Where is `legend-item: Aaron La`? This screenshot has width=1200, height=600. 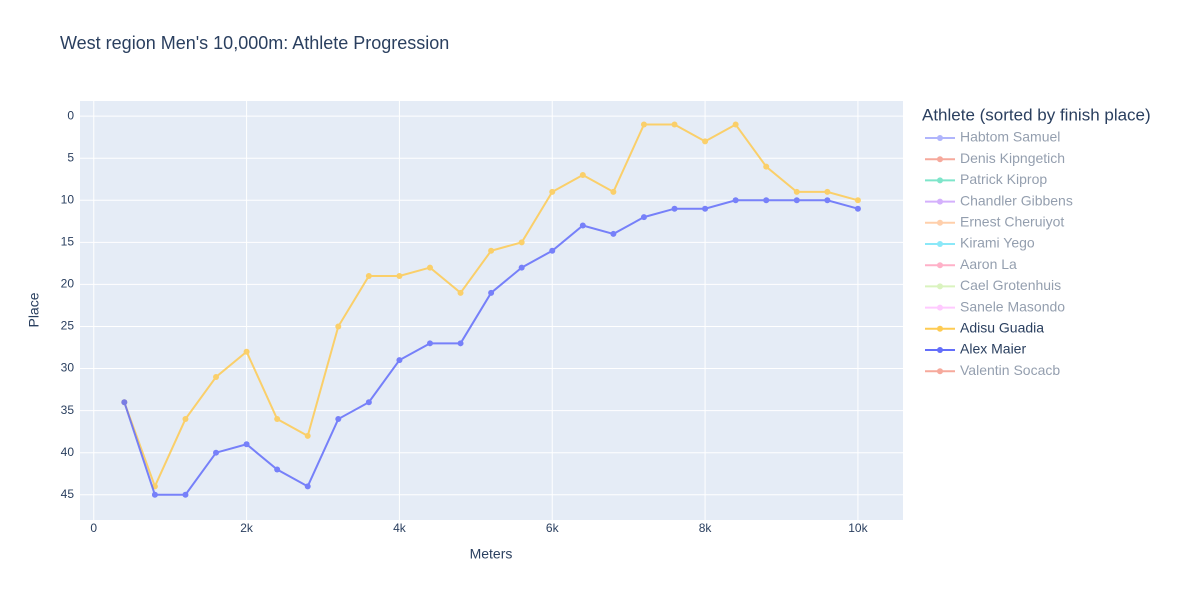 legend-item: Aaron La is located at coordinates (971, 264).